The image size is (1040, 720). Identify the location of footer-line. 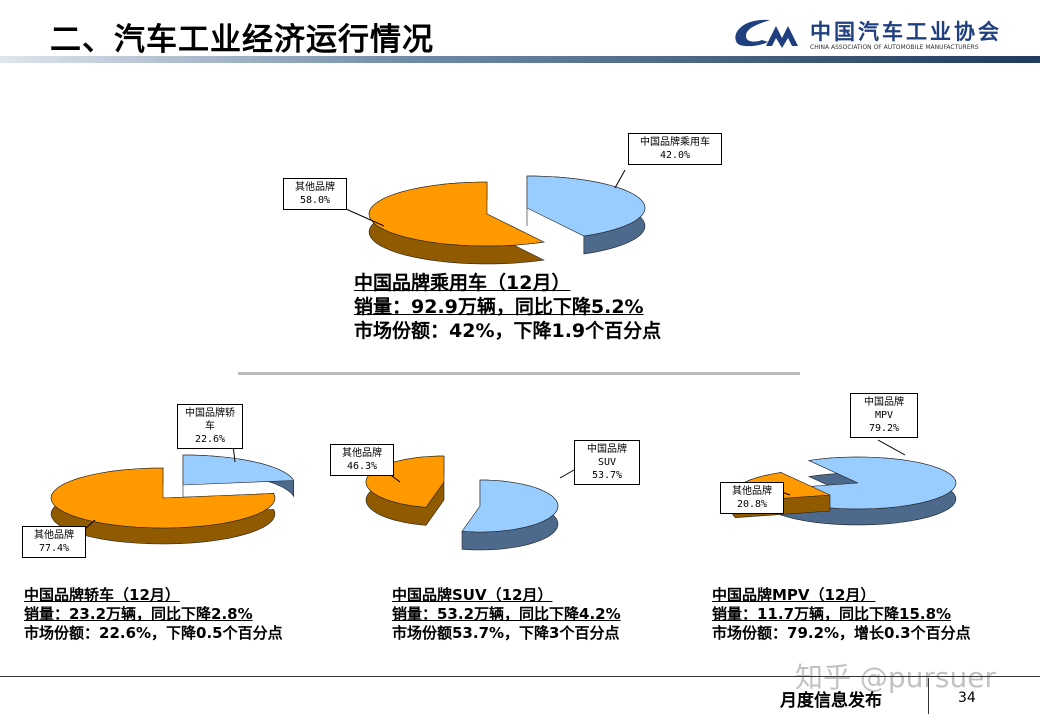
(520, 676).